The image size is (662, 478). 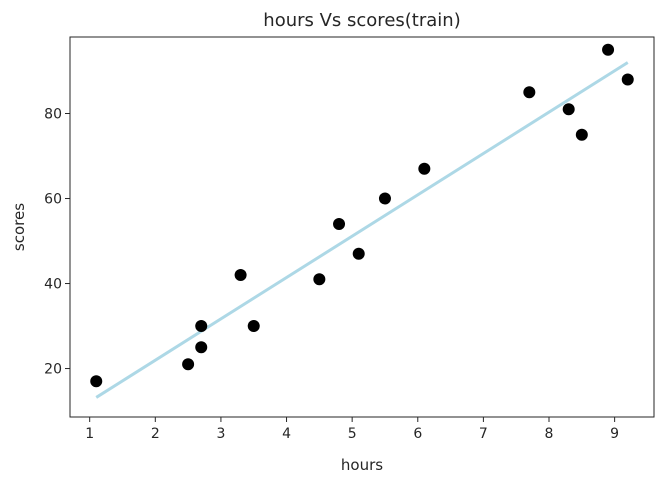 I want to click on x-tick-label: 3, so click(x=220, y=434).